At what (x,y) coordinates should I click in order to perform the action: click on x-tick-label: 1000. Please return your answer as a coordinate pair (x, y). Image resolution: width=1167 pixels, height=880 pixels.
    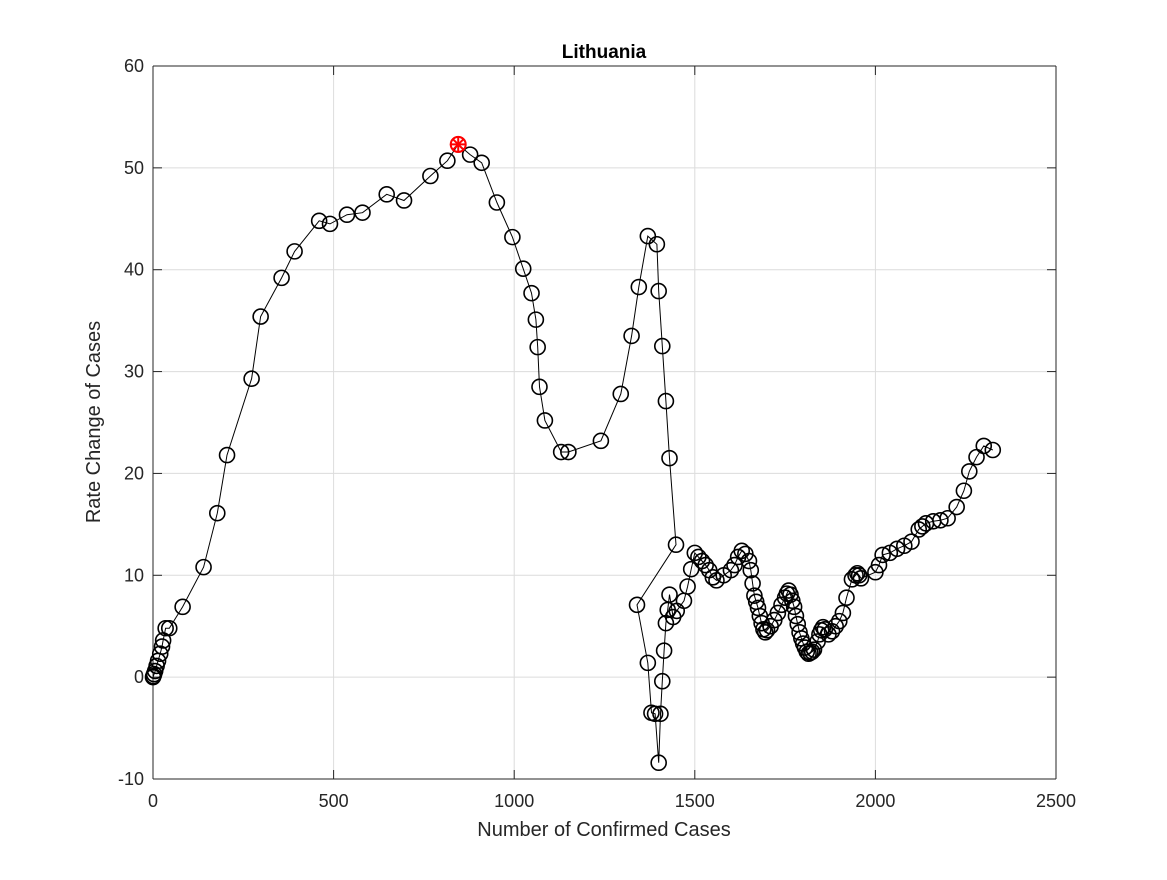
    Looking at the image, I should click on (514, 801).